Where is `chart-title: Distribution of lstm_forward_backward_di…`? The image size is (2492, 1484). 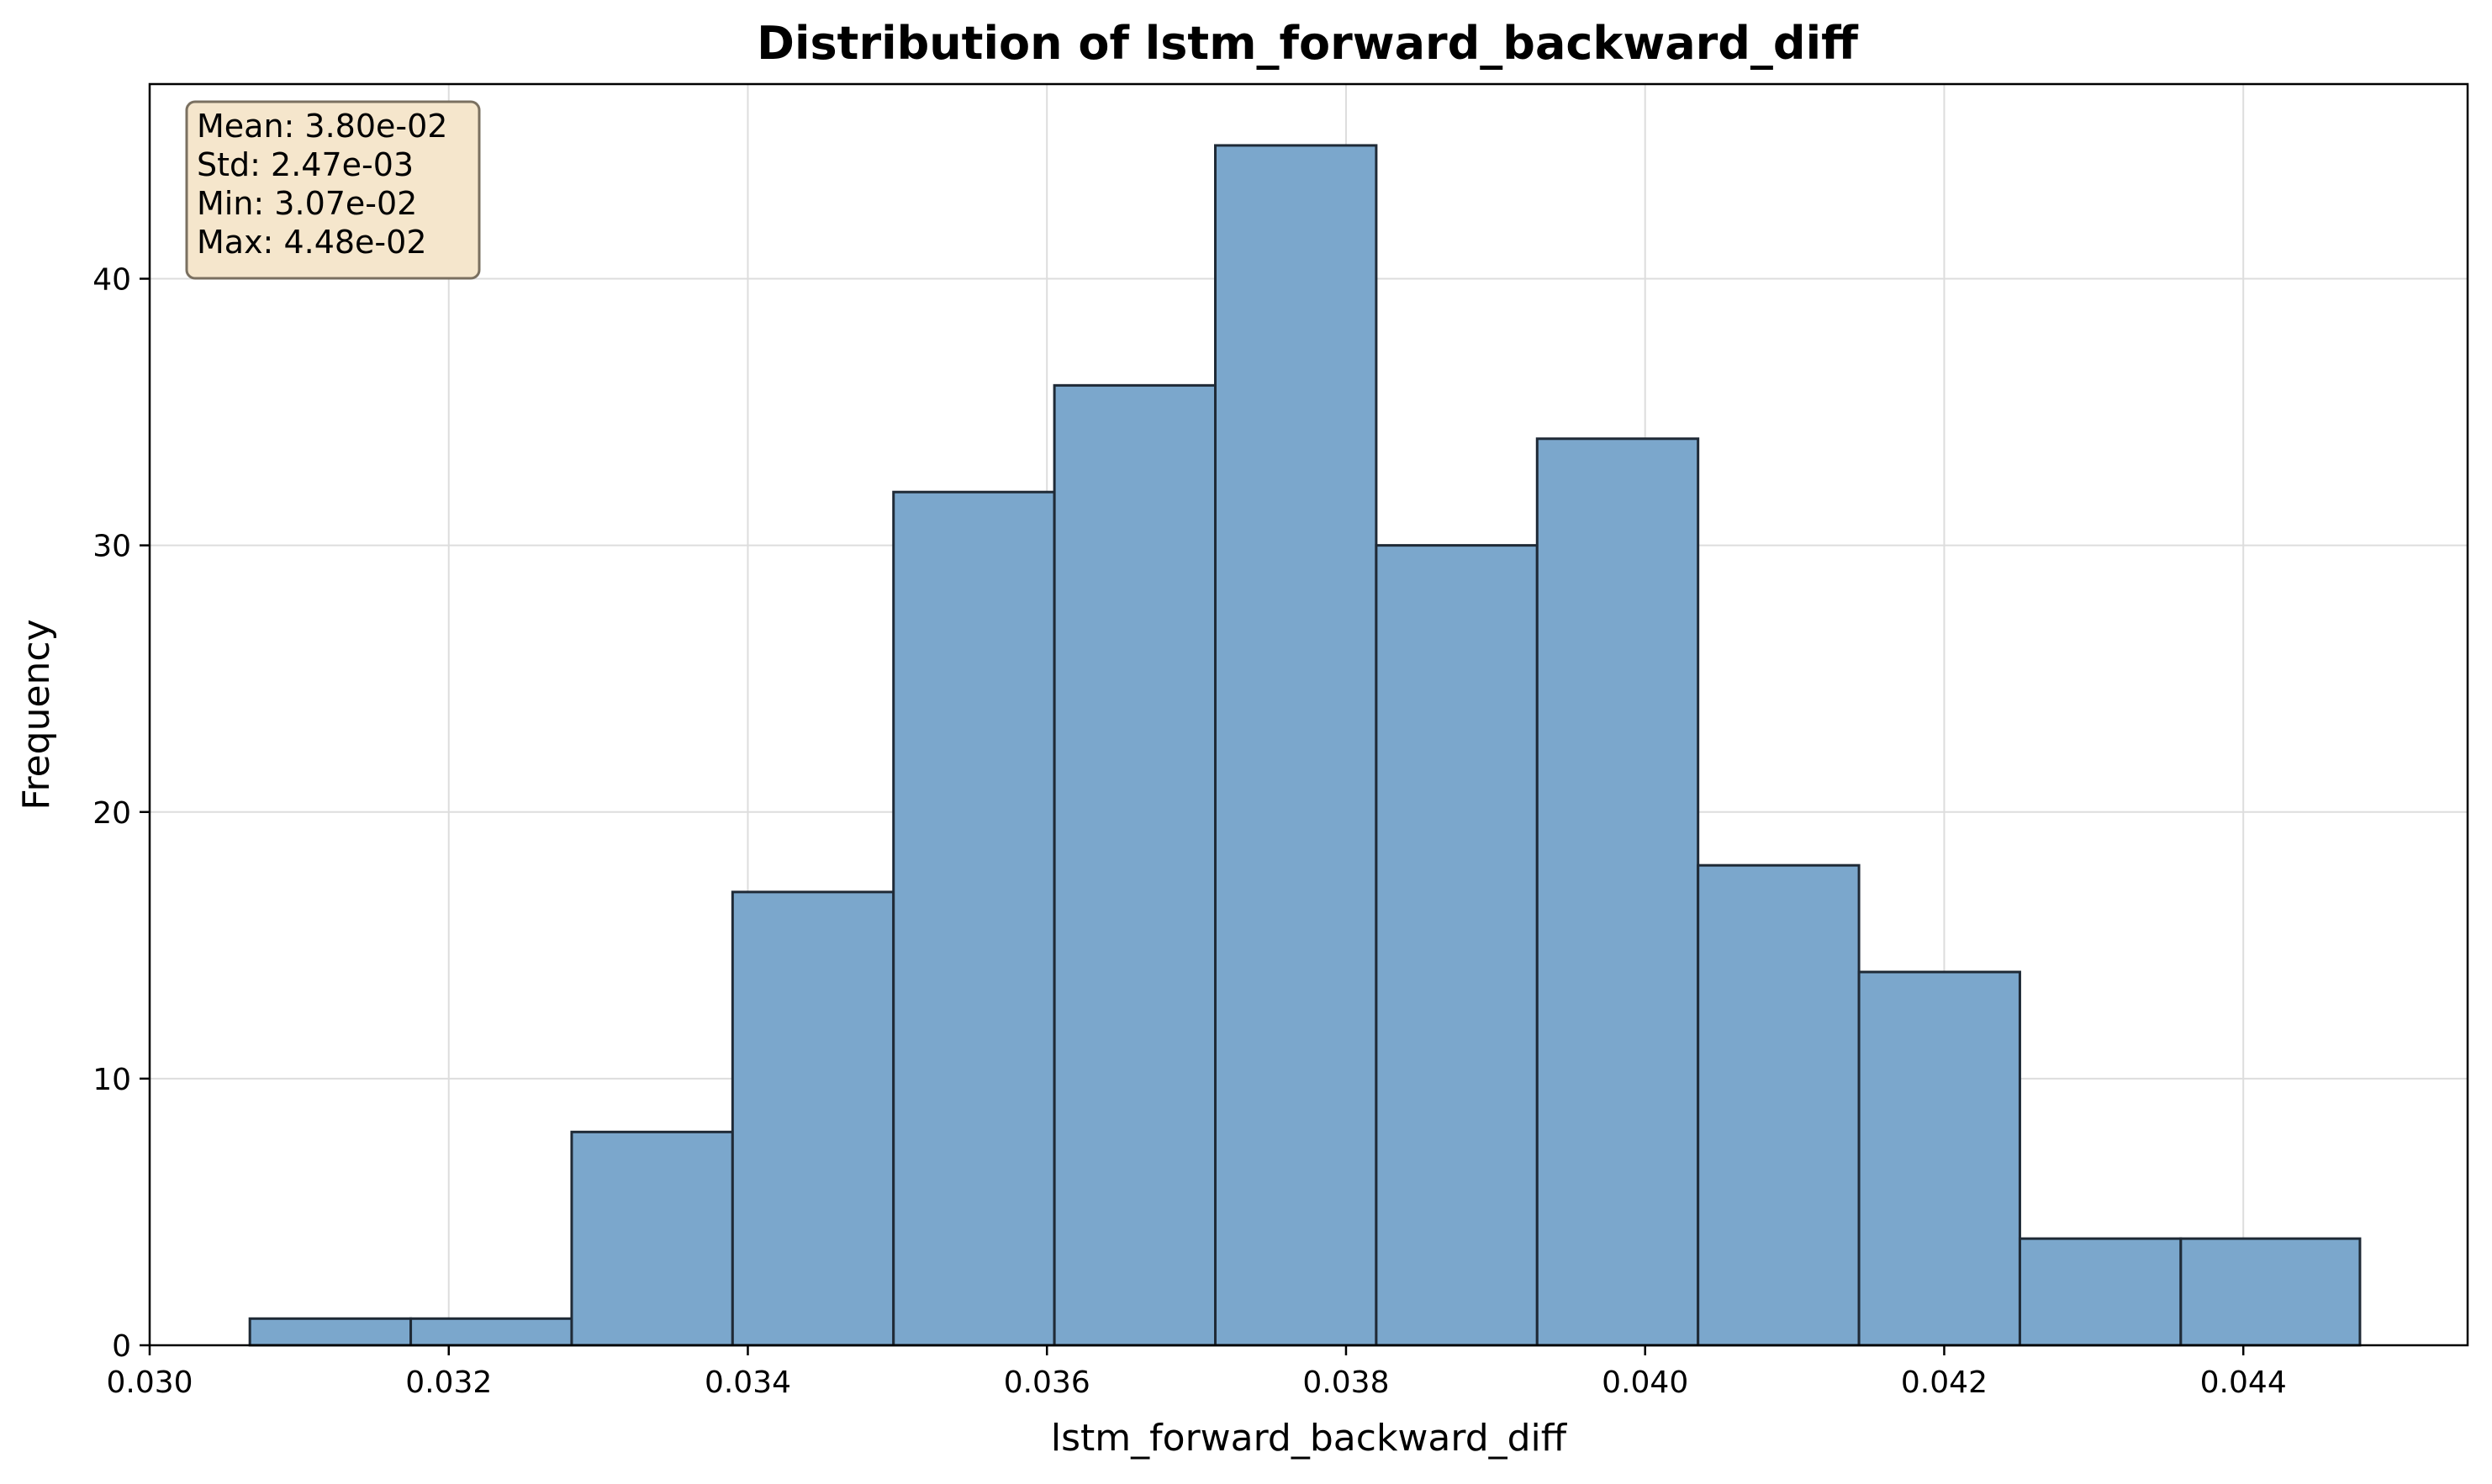
chart-title: Distribution of lstm_forward_backward_di… is located at coordinates (1308, 43).